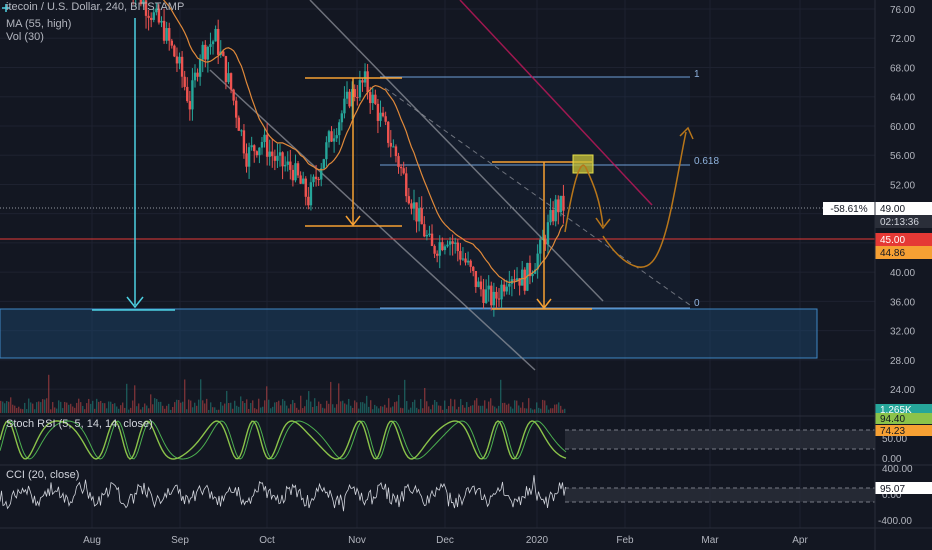  What do you see at coordinates (625, 540) in the screenshot?
I see `time-label: Feb` at bounding box center [625, 540].